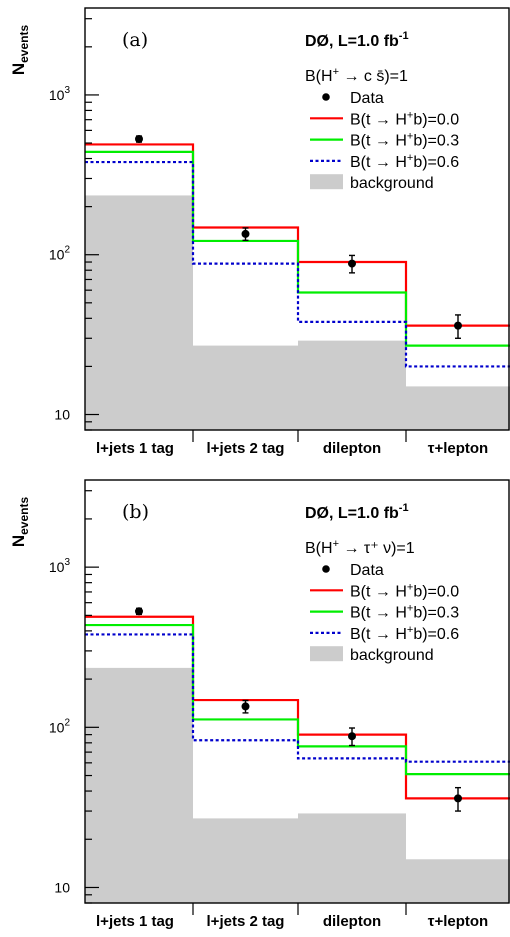  I want to click on series-line-green, so click(297, 699).